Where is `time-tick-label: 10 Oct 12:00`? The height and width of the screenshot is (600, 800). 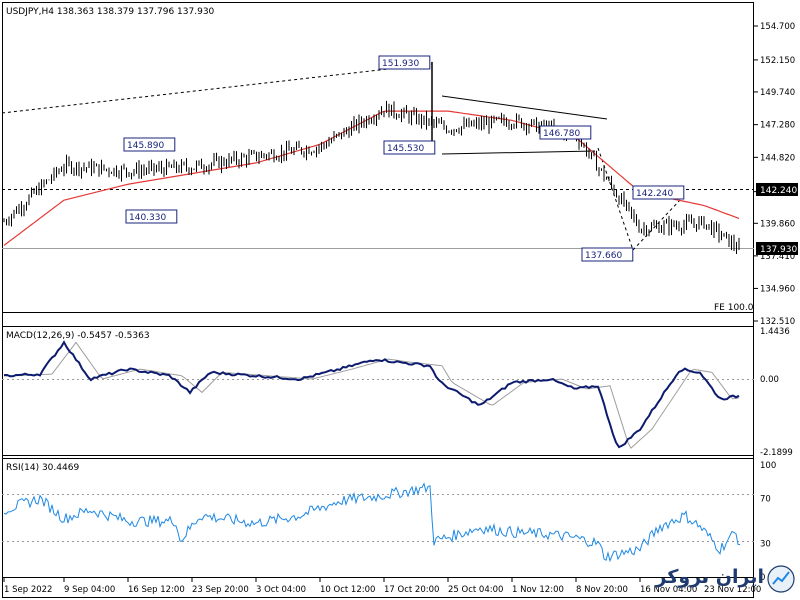 time-tick-label: 10 Oct 12:00 is located at coordinates (347, 590).